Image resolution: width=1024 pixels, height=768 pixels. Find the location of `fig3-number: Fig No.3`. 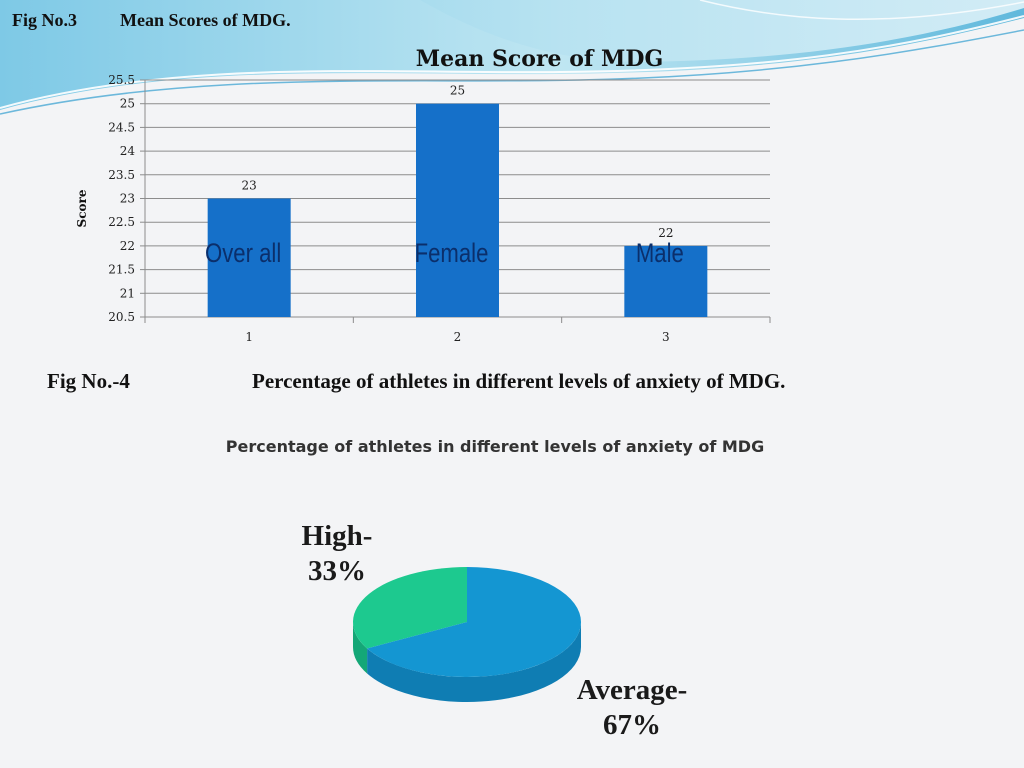

fig3-number: Fig No.3 is located at coordinates (44, 20).